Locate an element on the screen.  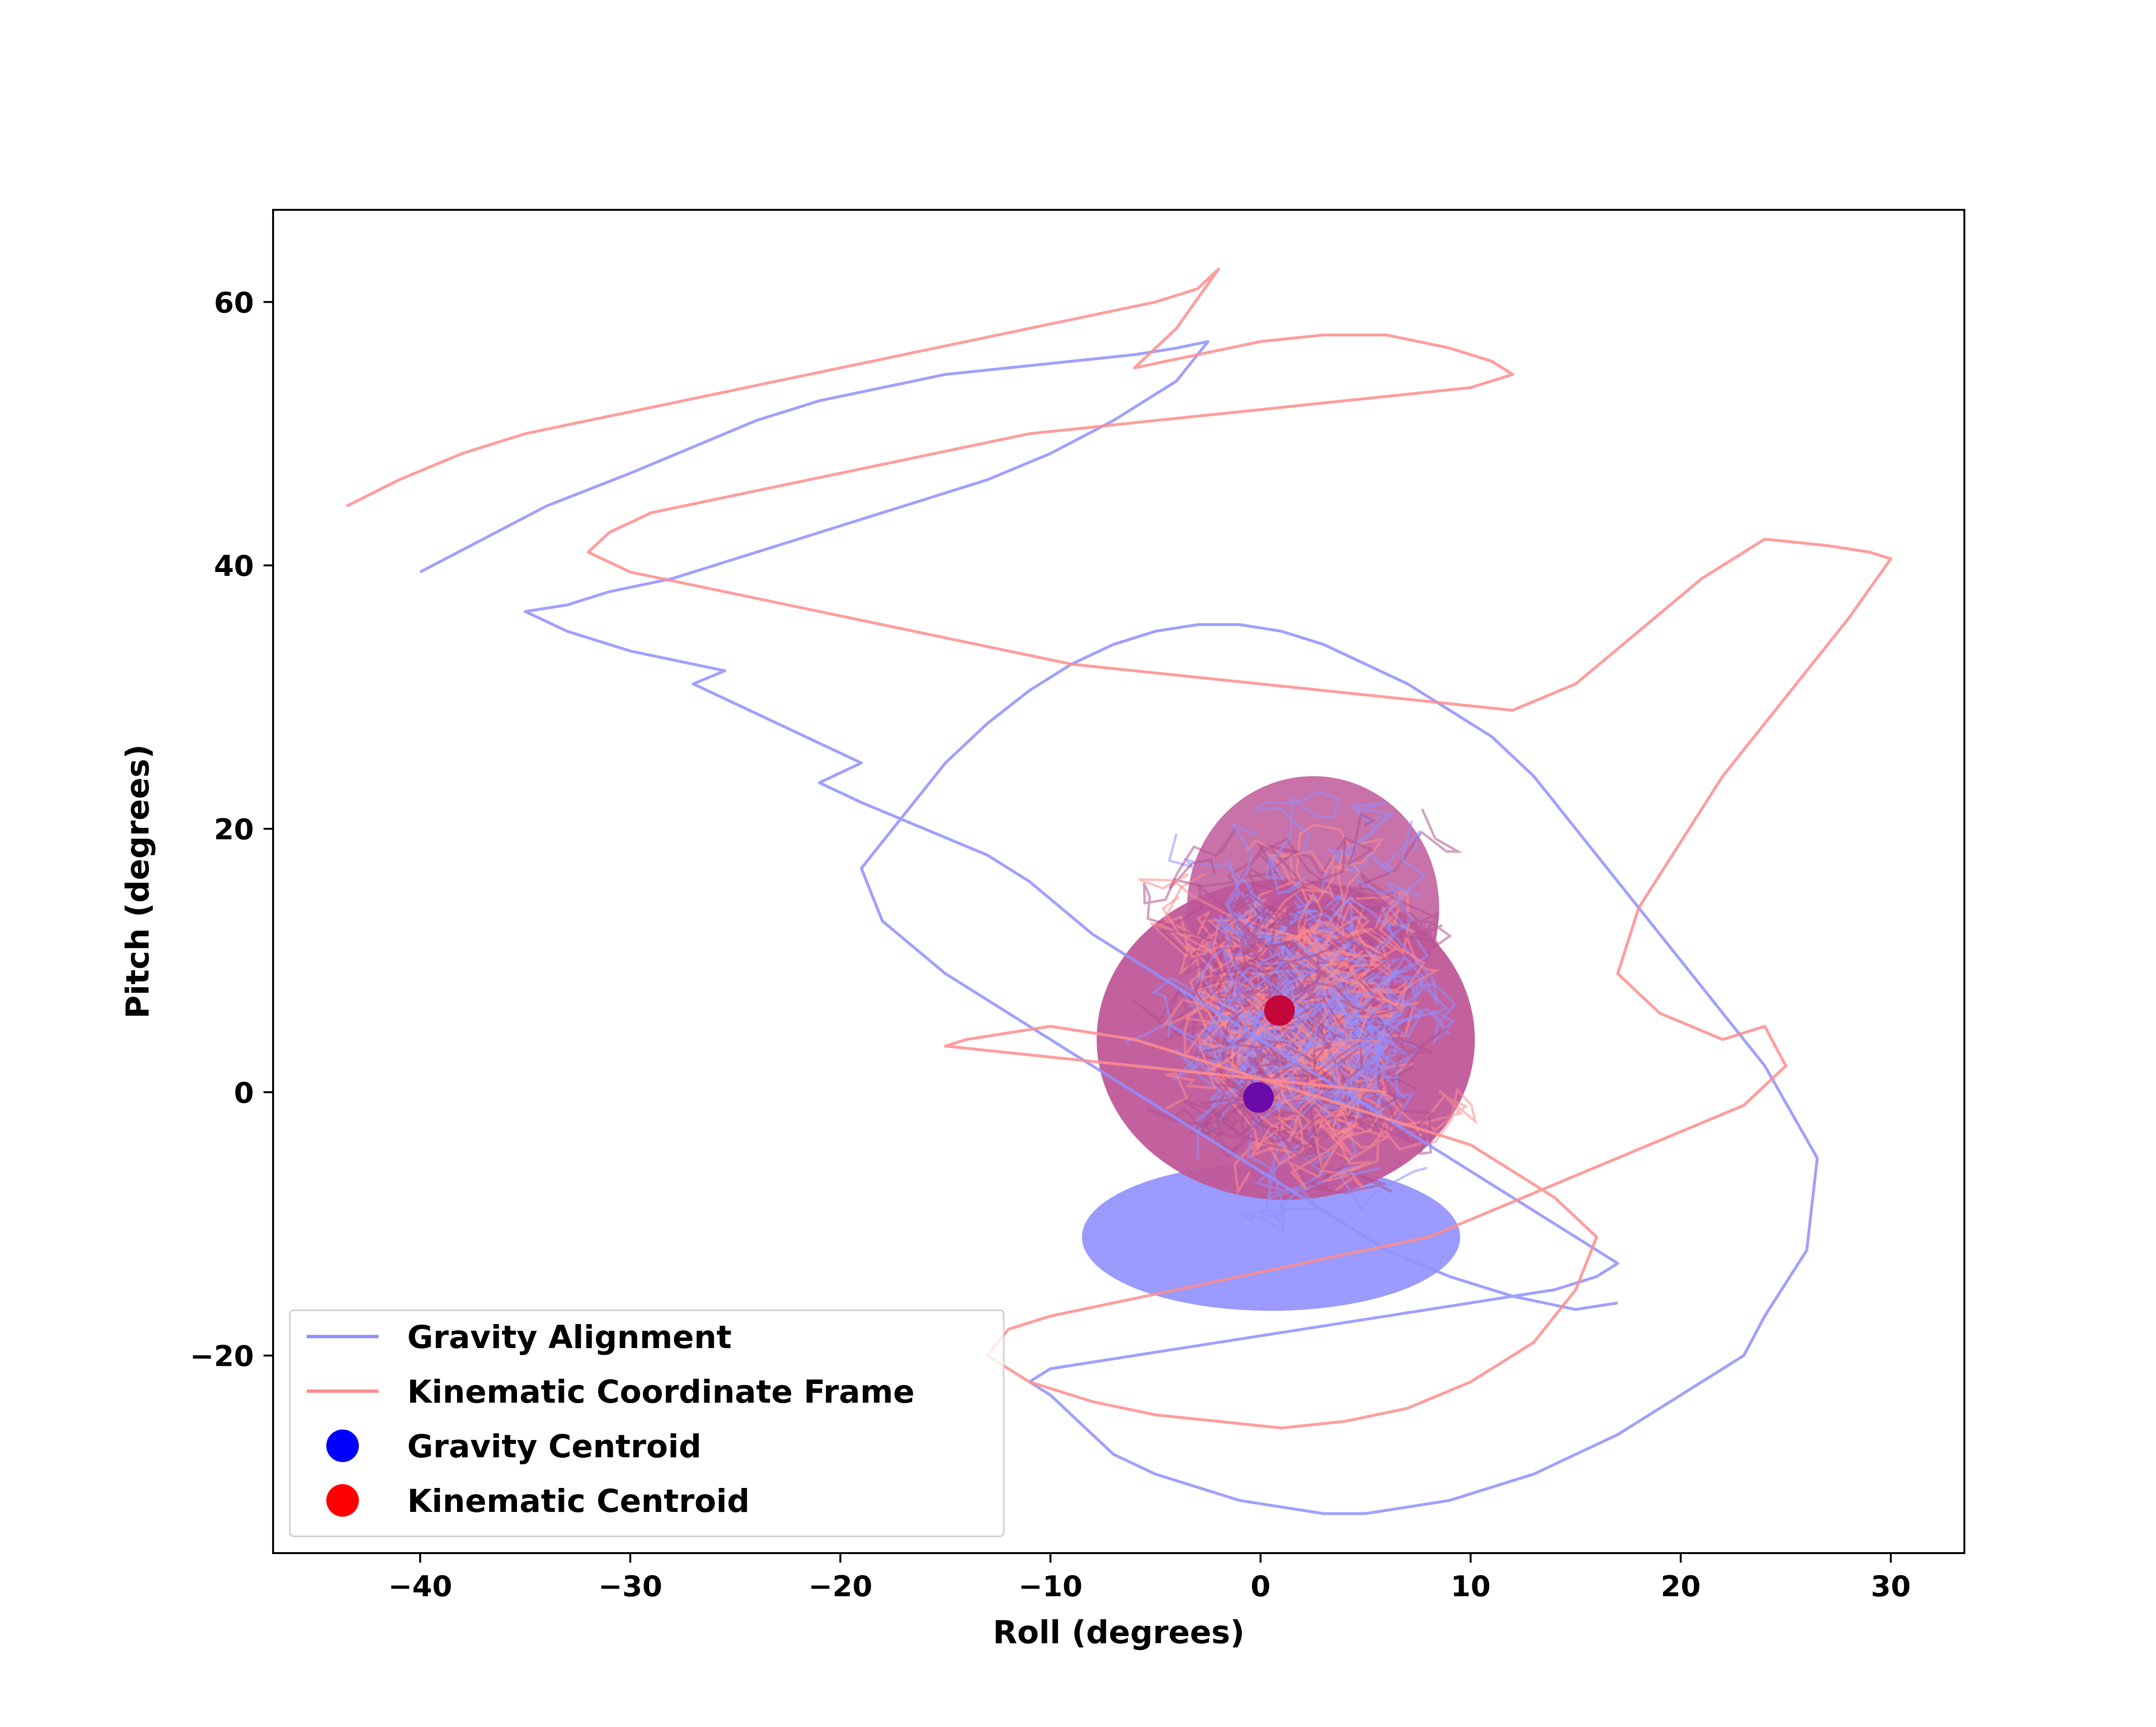
legend-label: Gravity Centroid is located at coordinates (554, 1446).